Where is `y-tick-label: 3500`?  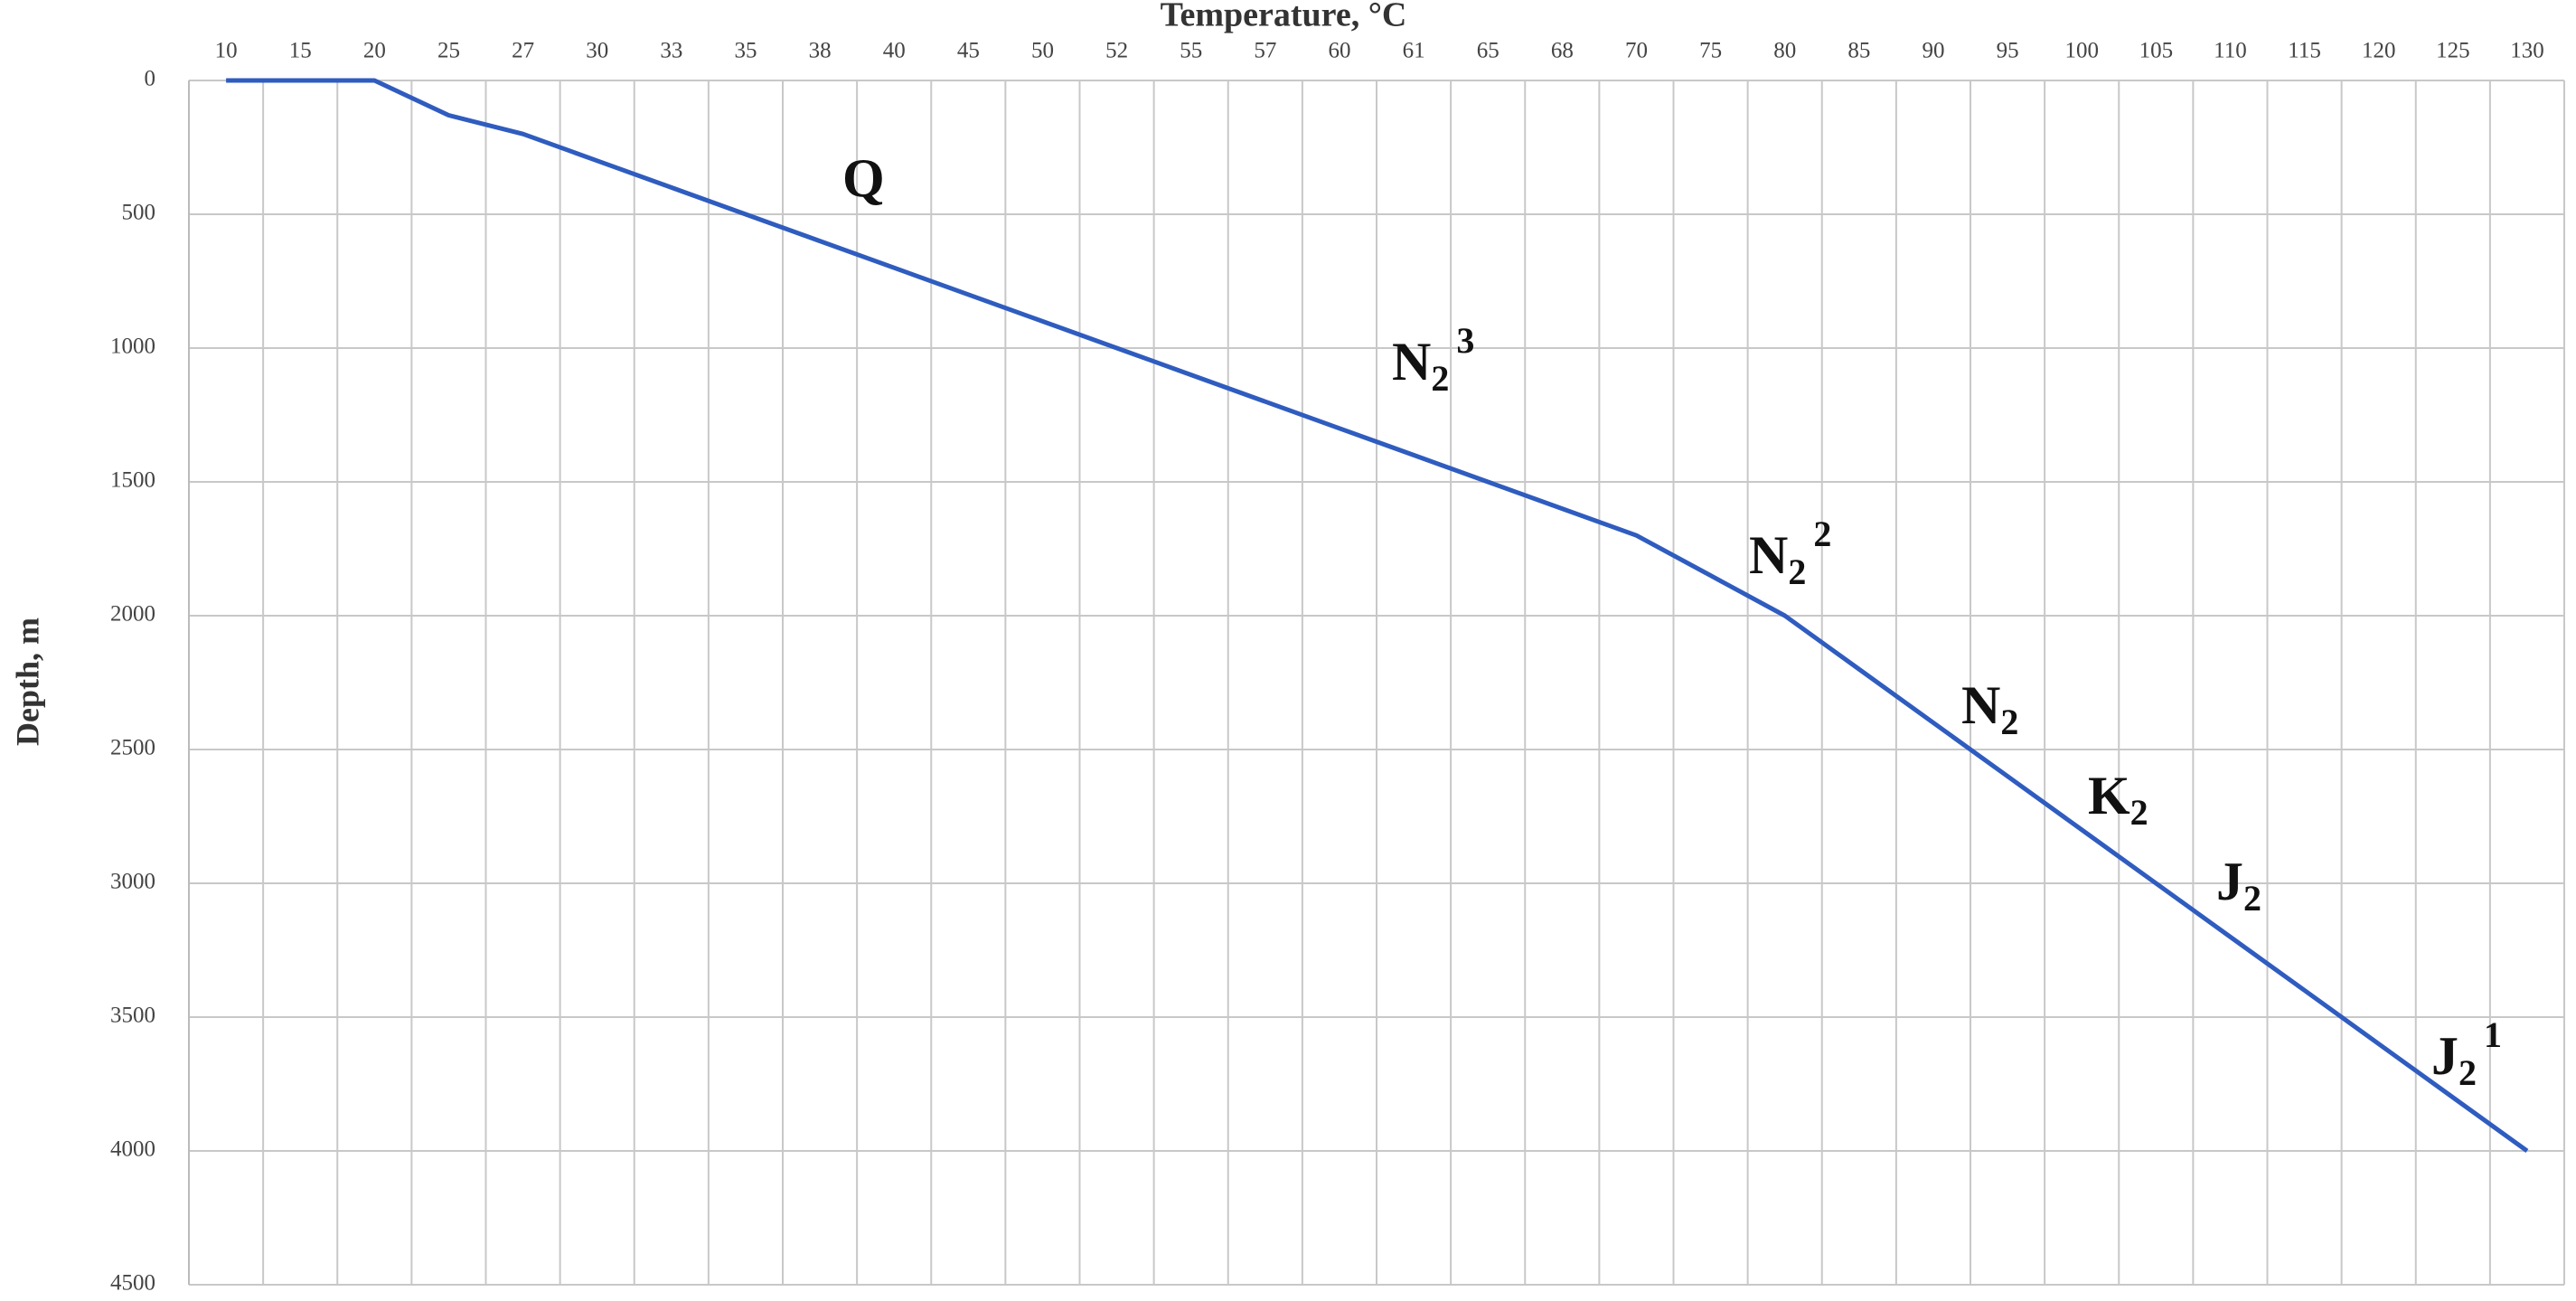 y-tick-label: 3500 is located at coordinates (133, 1016).